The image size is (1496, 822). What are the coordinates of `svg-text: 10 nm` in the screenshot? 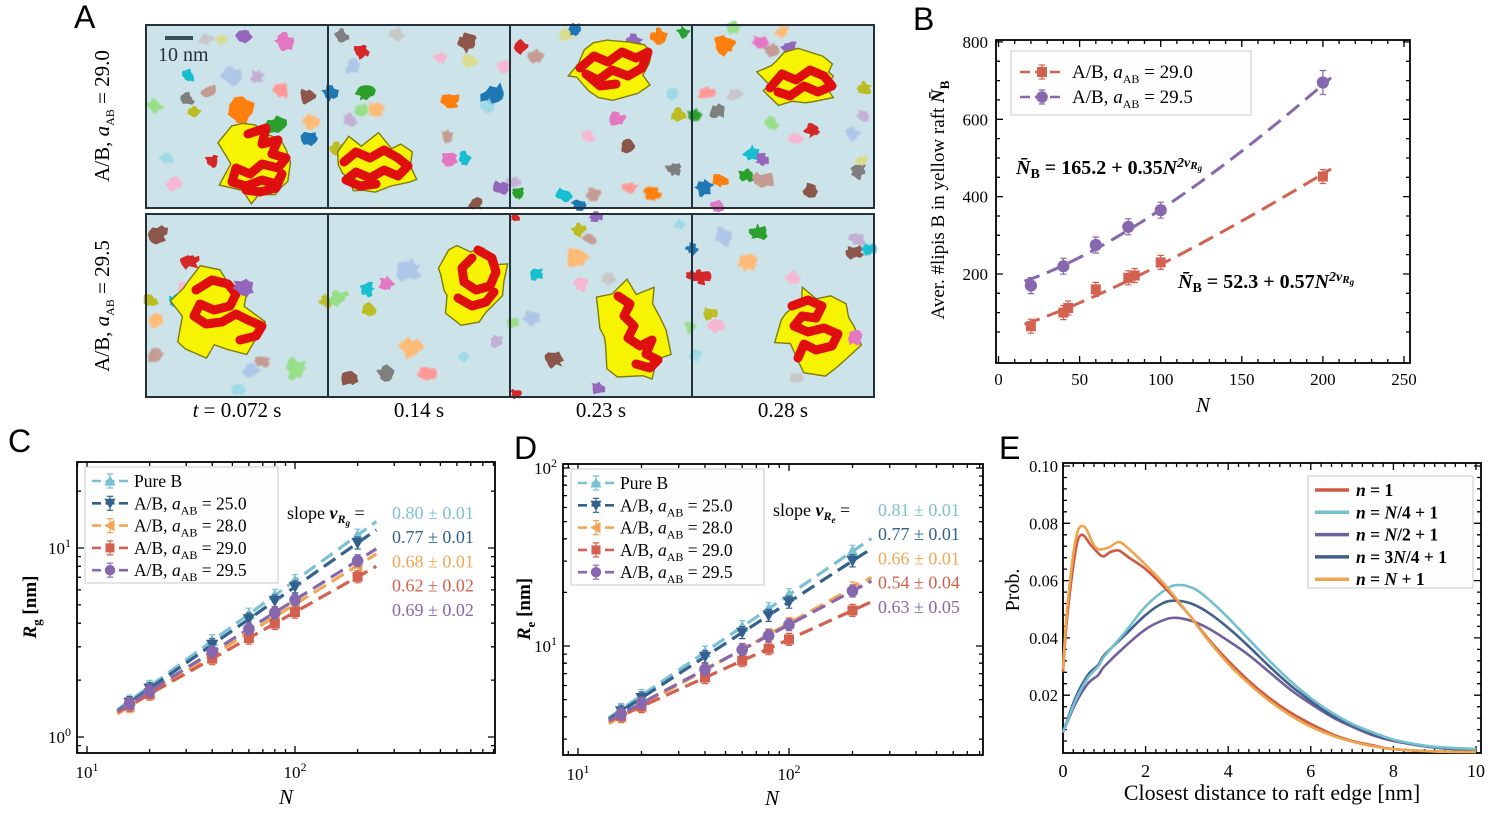 It's located at (183, 55).